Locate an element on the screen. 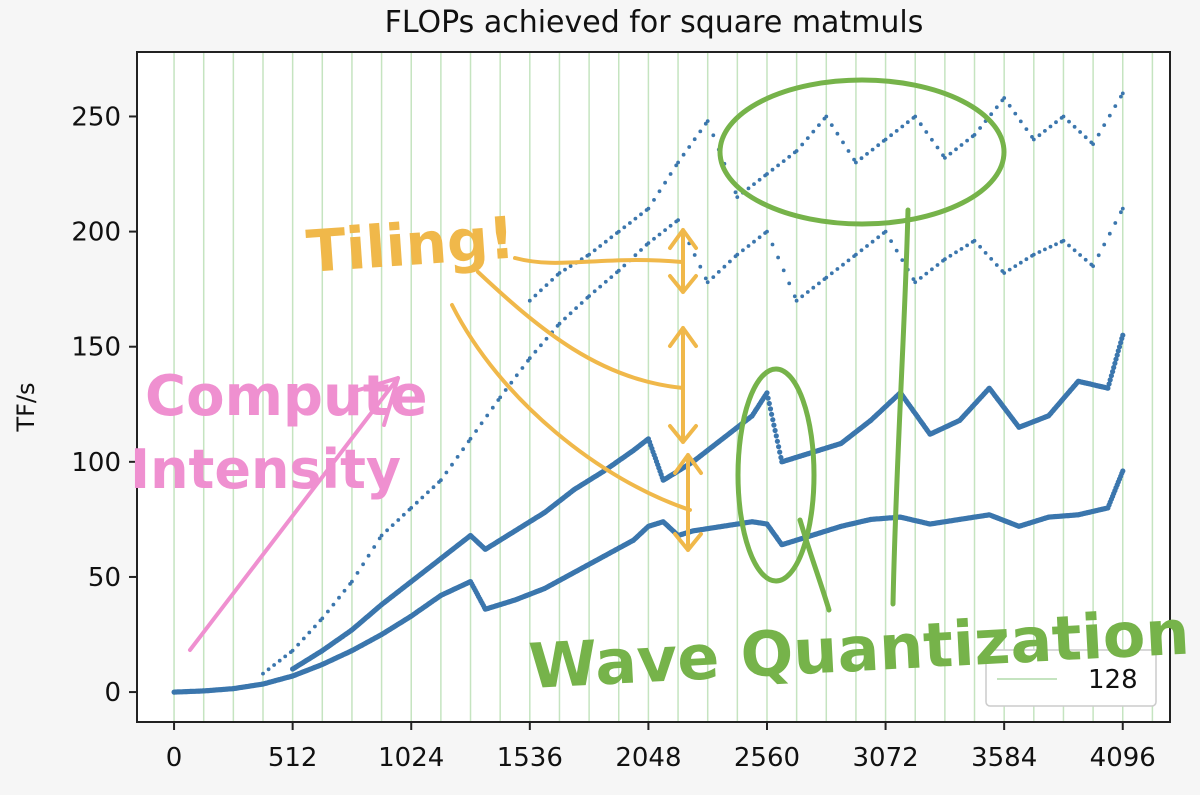 The height and width of the screenshot is (795, 1200). x-tick-label: 2560 is located at coordinates (767, 758).